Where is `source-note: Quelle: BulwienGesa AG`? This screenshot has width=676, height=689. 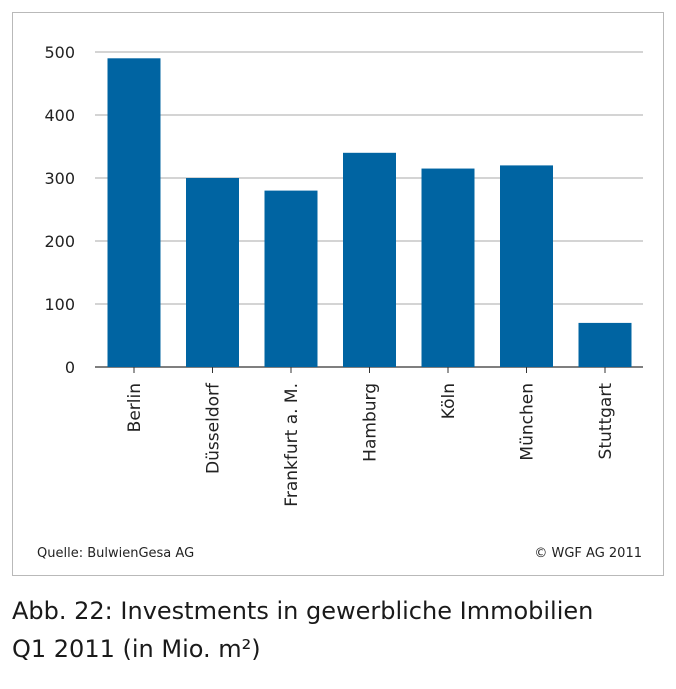
source-note: Quelle: BulwienGesa AG is located at coordinates (116, 553).